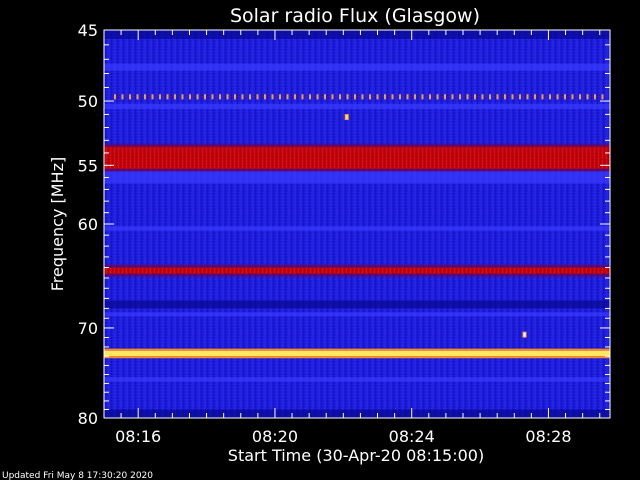 The height and width of the screenshot is (480, 640). What do you see at coordinates (548, 436) in the screenshot?
I see `x-tick-label-08:28: 08:28` at bounding box center [548, 436].